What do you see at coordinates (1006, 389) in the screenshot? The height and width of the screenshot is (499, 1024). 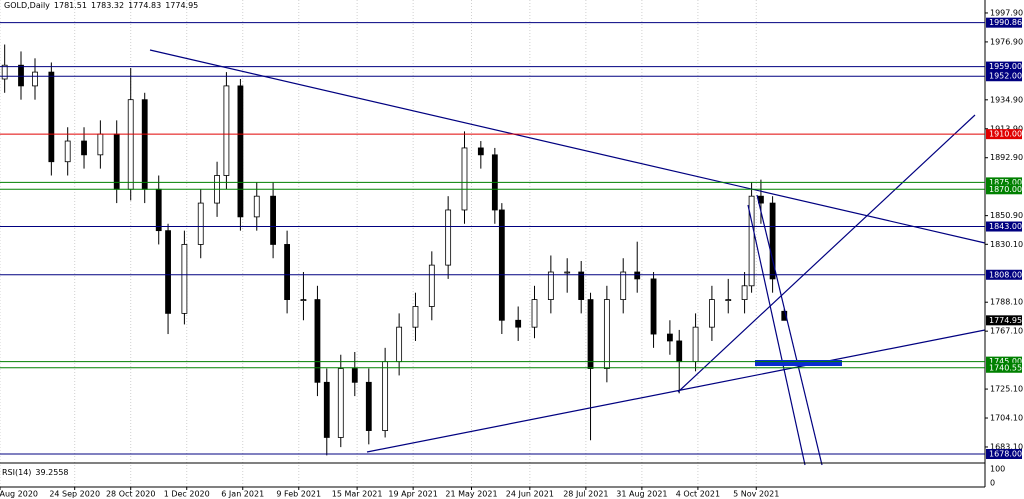 I see `y-tick-label: 1725.10` at bounding box center [1006, 389].